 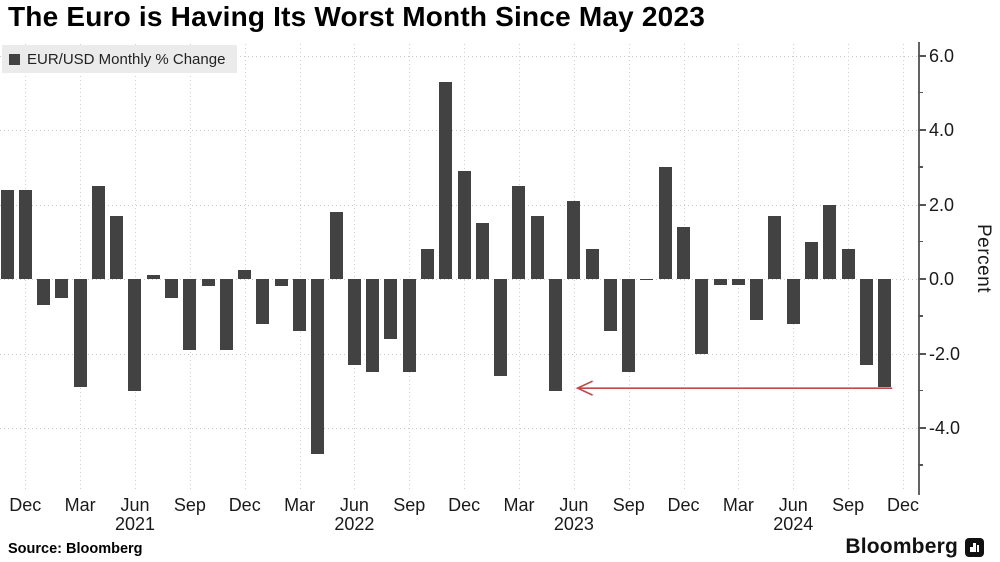 What do you see at coordinates (942, 130) in the screenshot?
I see `y-axis-tick-label: 4.0` at bounding box center [942, 130].